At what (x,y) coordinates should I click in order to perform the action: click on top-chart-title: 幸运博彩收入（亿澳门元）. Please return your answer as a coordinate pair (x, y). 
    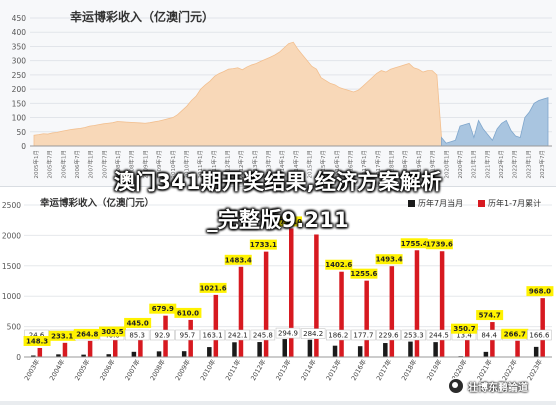
    Looking at the image, I should click on (142, 16).